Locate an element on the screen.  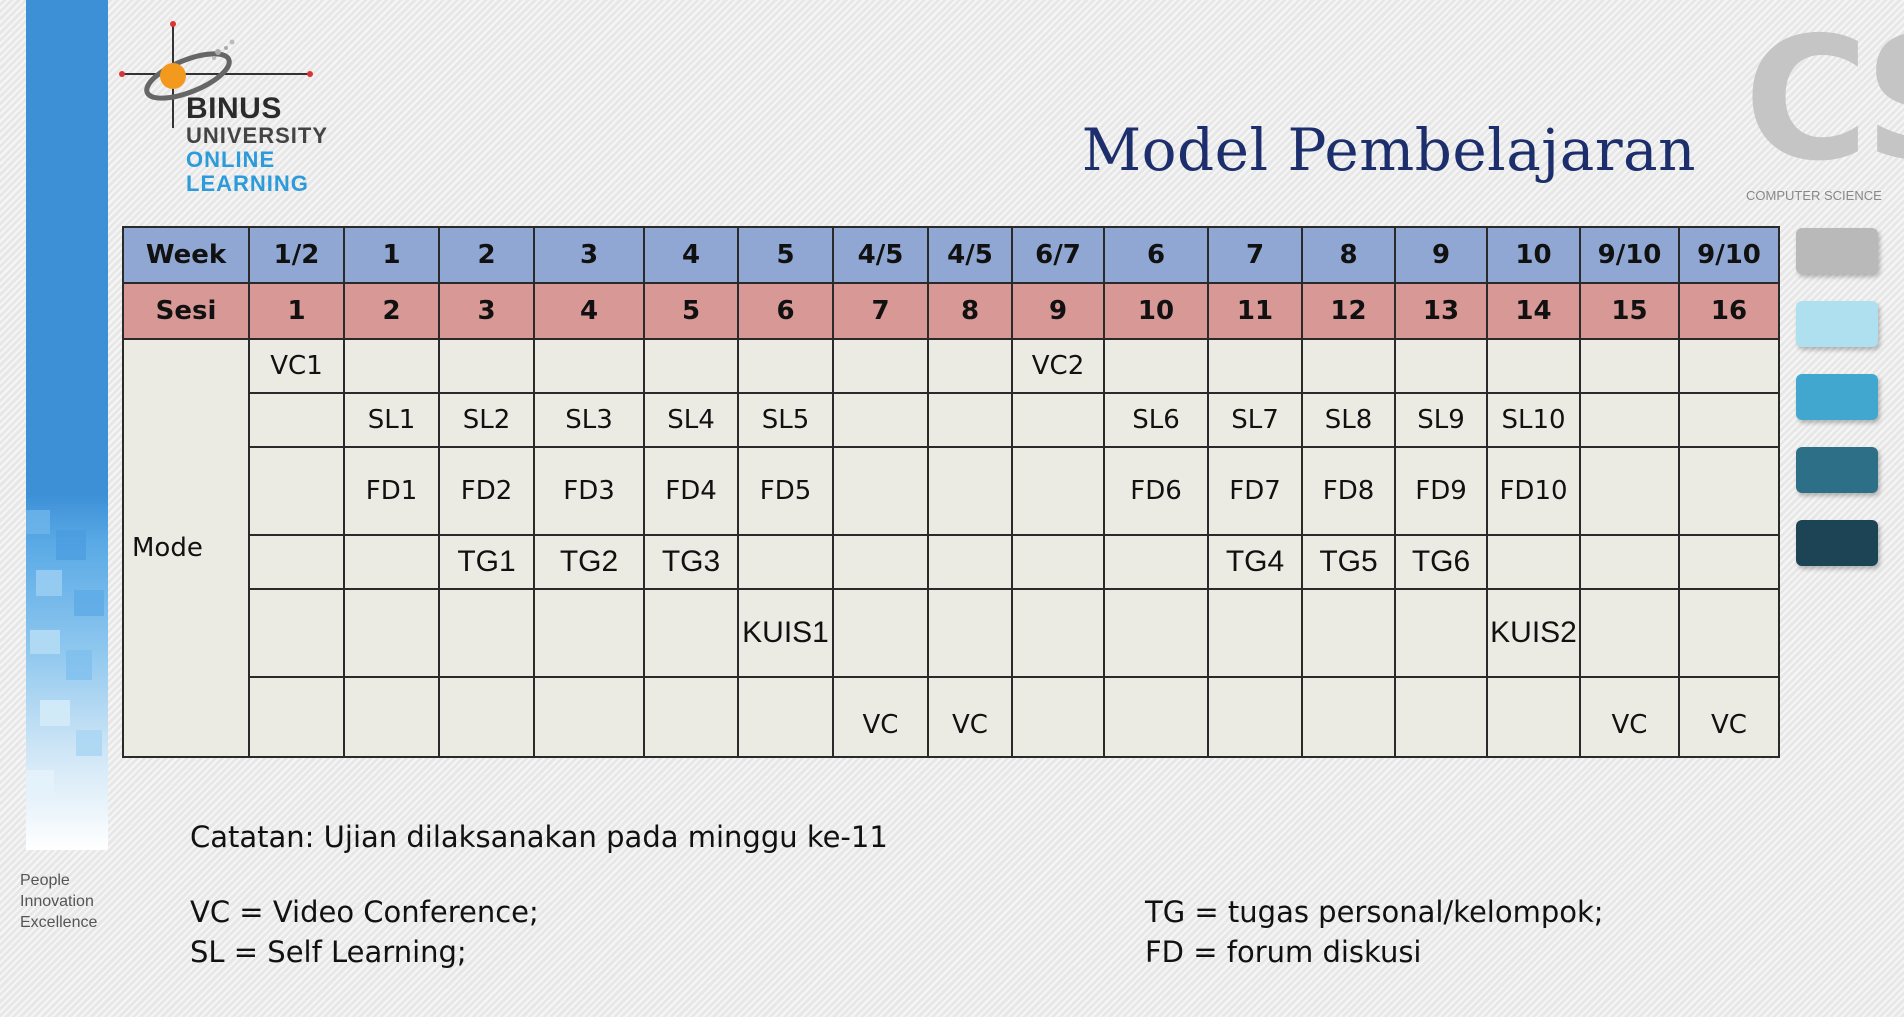
mode-cell-entry: SL3 is located at coordinates (589, 420).